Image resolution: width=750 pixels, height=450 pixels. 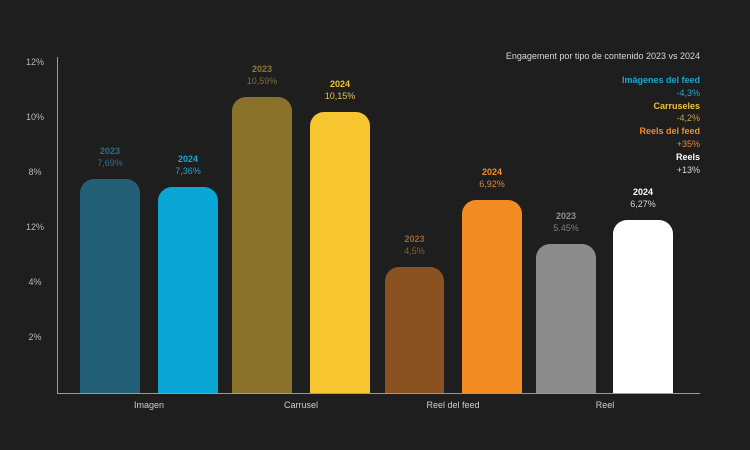 What do you see at coordinates (492, 184) in the screenshot?
I see `bar-value: 6,92%` at bounding box center [492, 184].